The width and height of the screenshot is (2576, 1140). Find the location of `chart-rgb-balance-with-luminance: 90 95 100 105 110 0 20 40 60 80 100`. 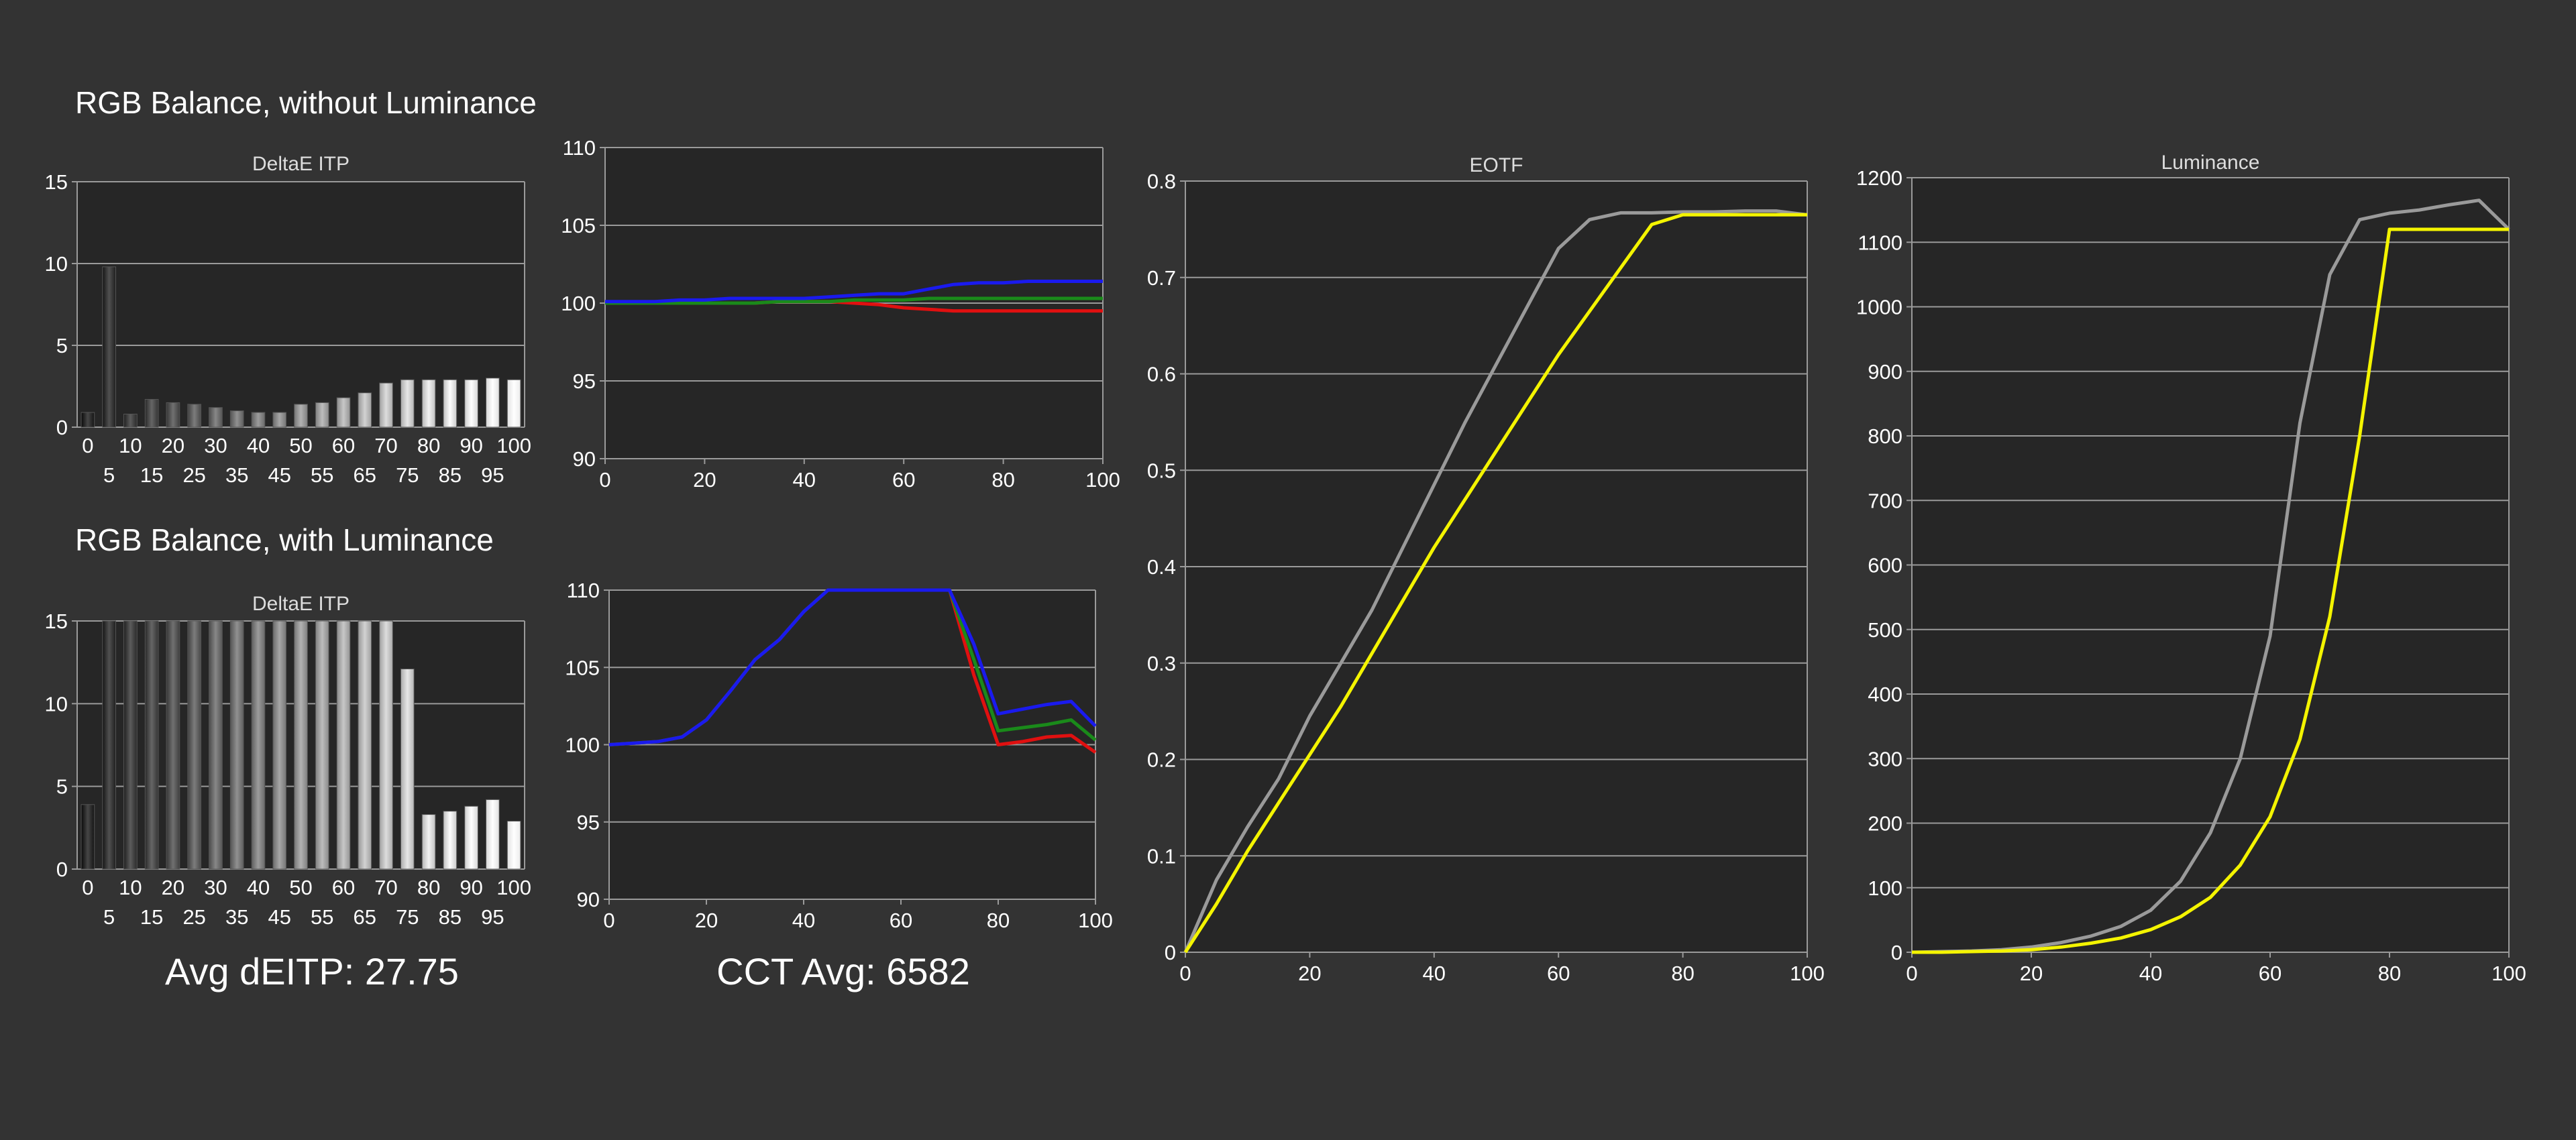

chart-rgb-balance-with-luminance: 90 95 100 105 110 0 20 40 60 80 100 is located at coordinates (839, 755).